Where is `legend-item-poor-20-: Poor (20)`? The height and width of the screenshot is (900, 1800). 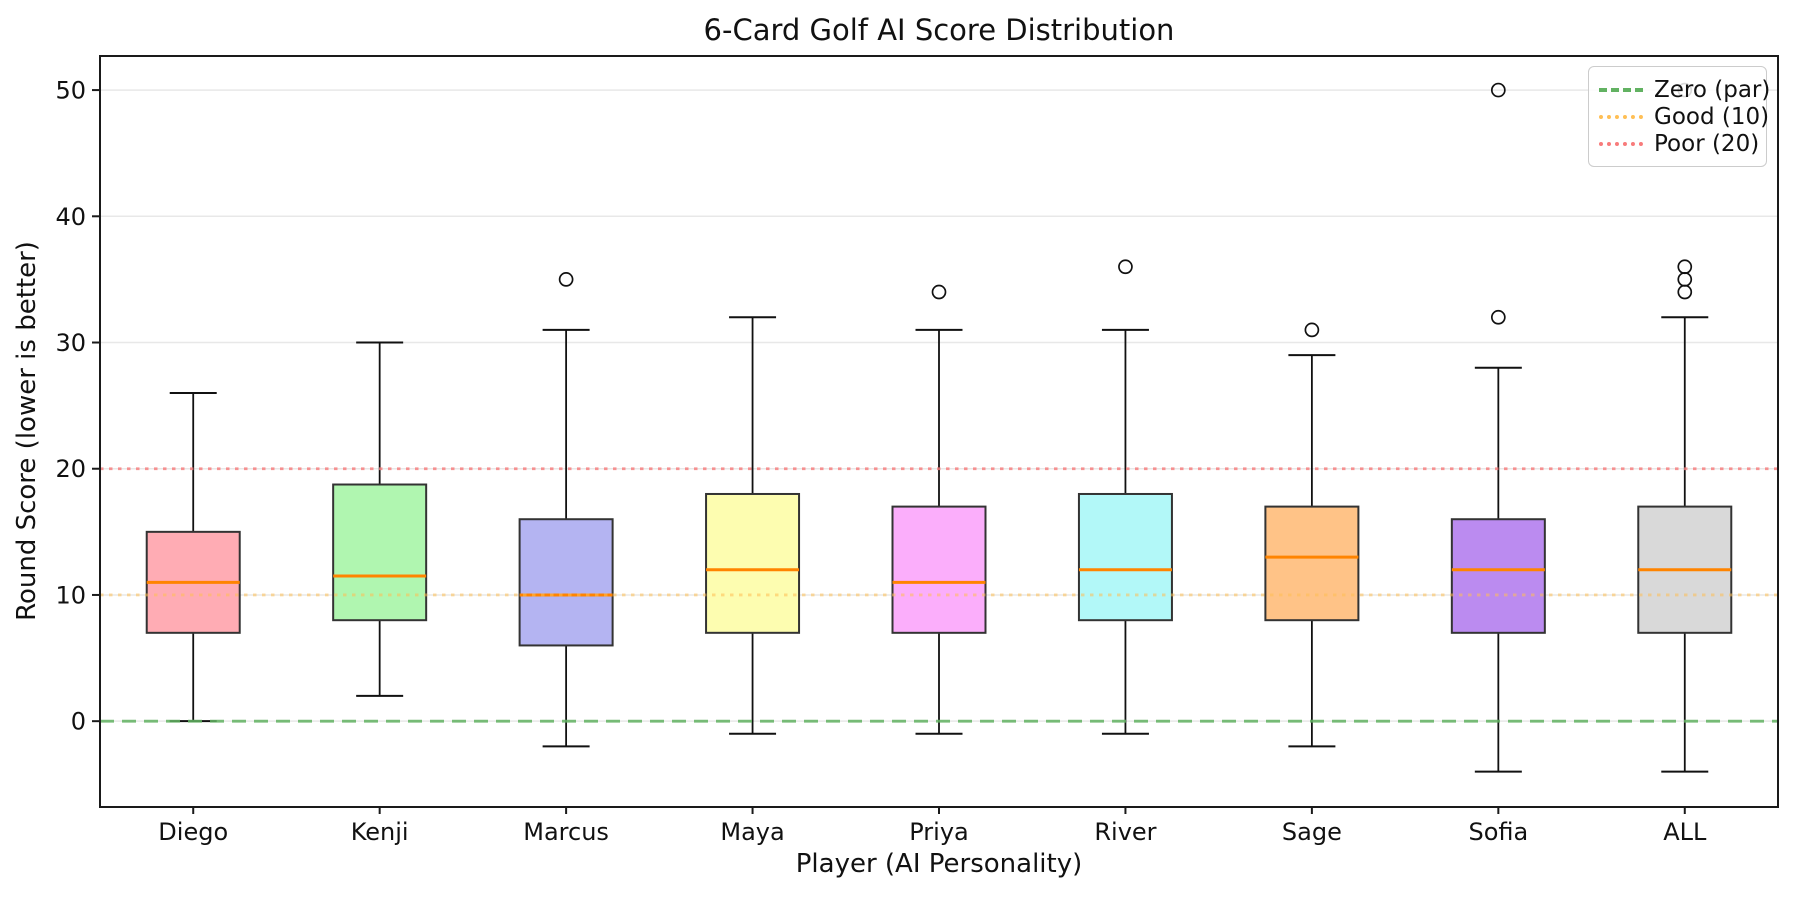 legend-item-poor-20-: Poor (20) is located at coordinates (1679, 143).